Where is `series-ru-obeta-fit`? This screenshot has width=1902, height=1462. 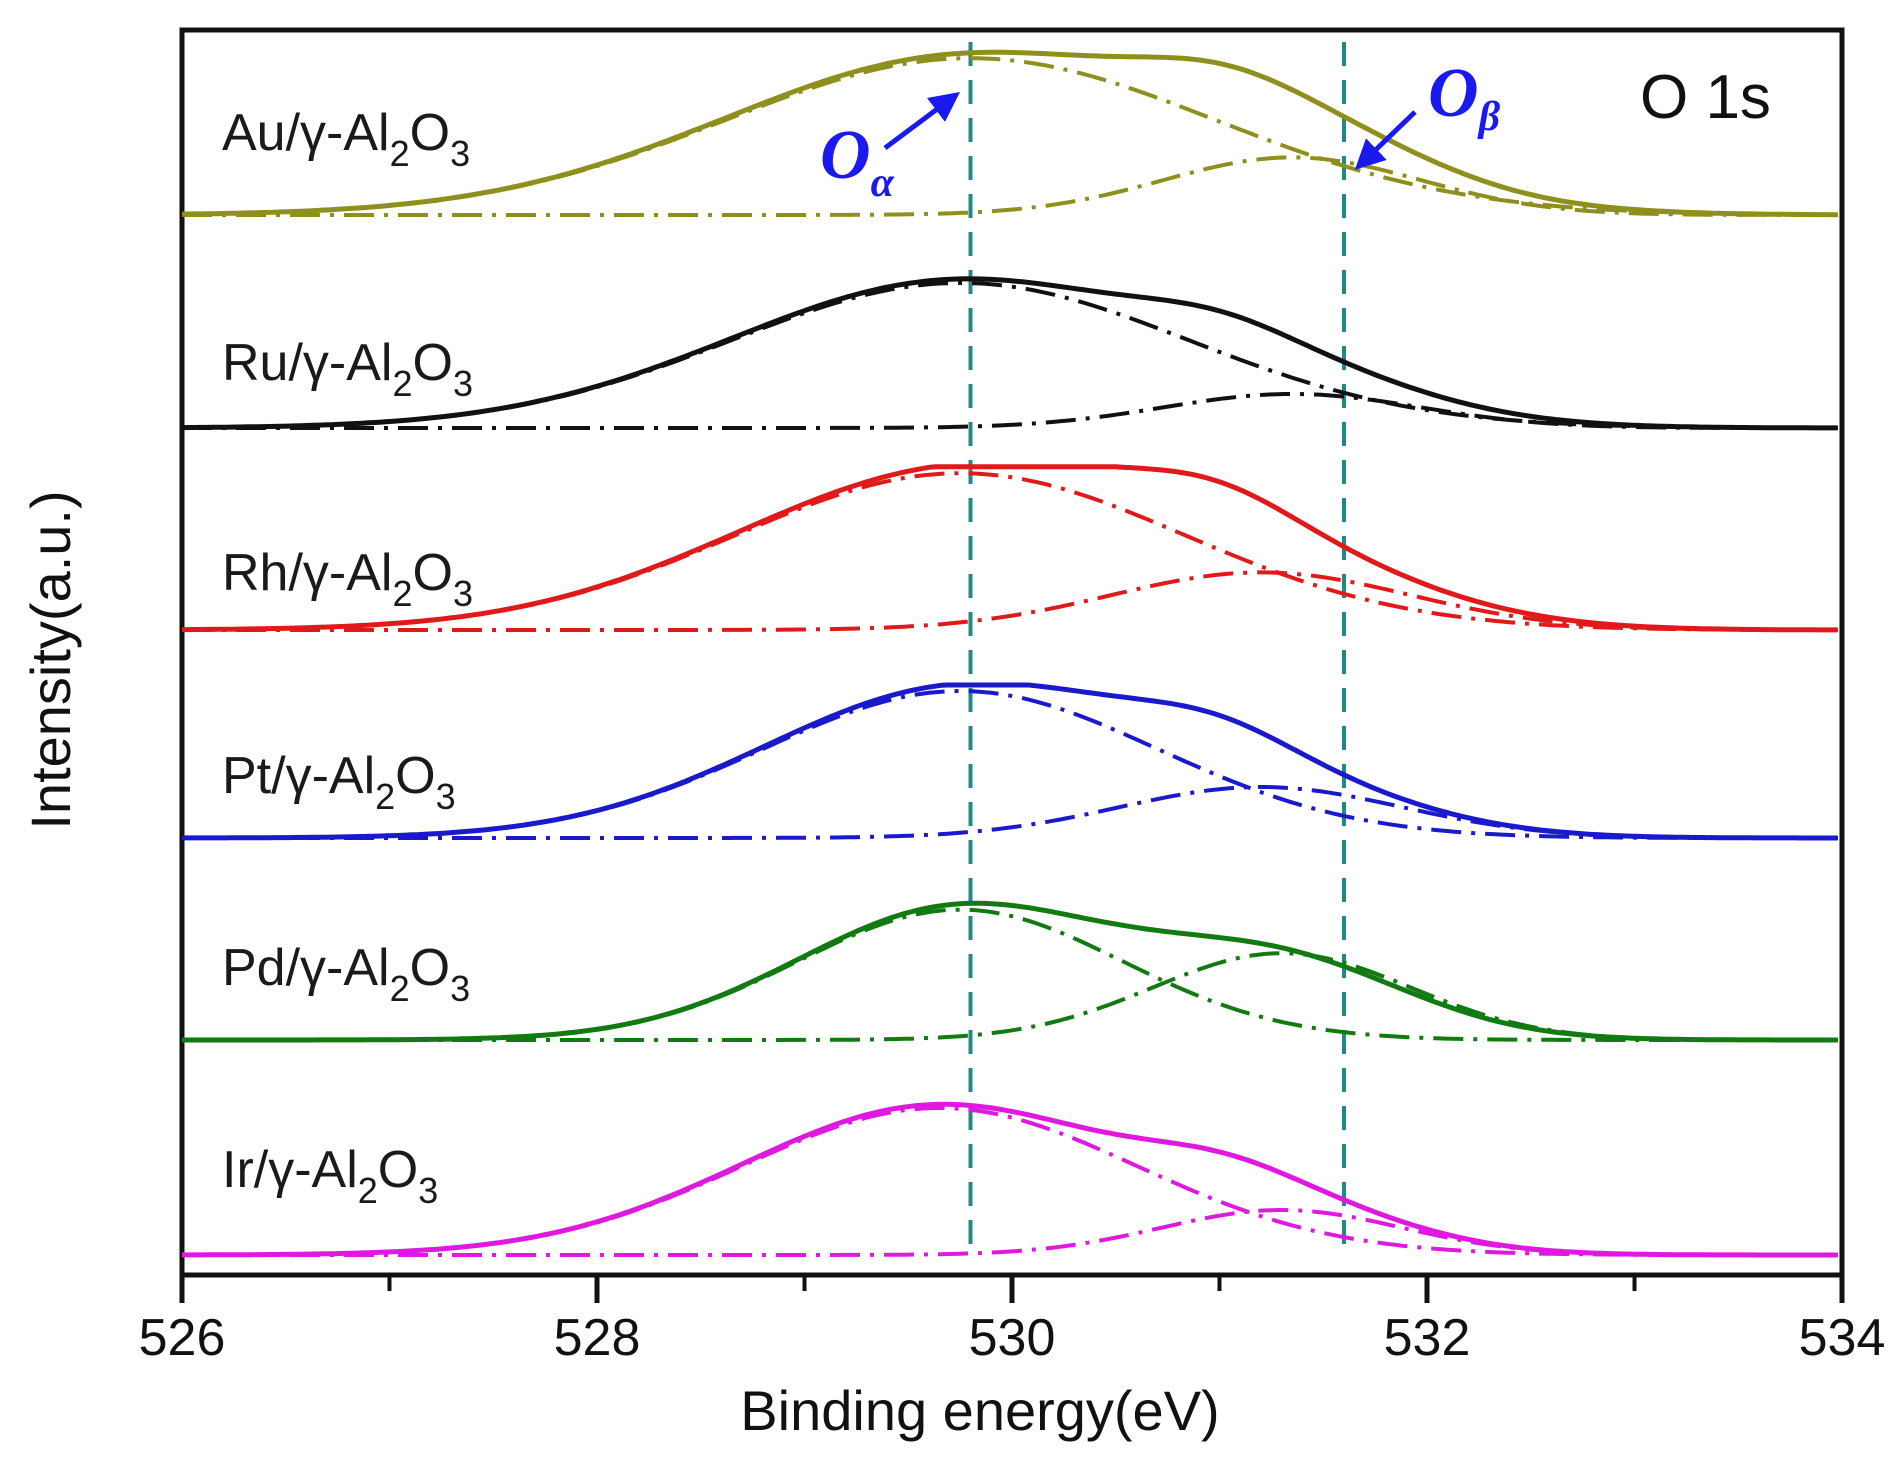
series-ru-obeta-fit is located at coordinates (1010, 411).